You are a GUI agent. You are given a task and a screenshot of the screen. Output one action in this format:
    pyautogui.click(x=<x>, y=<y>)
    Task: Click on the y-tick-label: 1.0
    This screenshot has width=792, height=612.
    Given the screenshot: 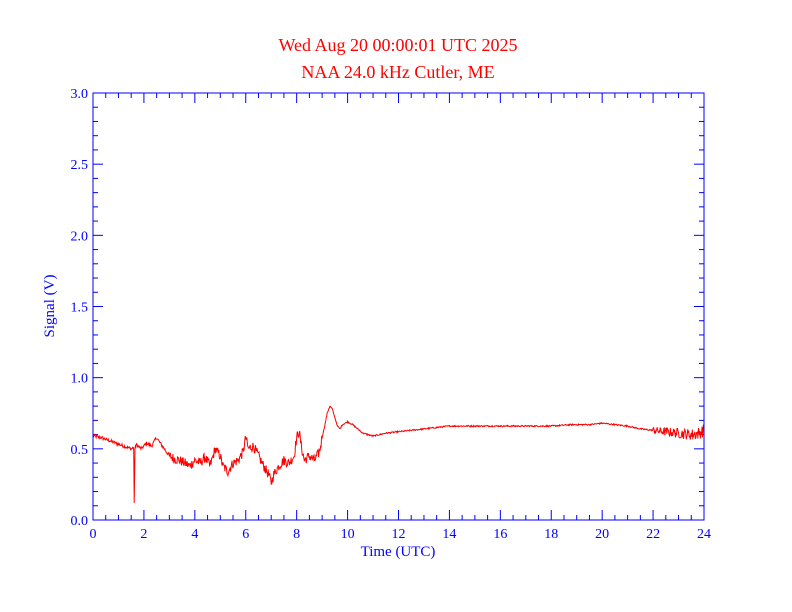 What is the action you would take?
    pyautogui.click(x=80, y=379)
    